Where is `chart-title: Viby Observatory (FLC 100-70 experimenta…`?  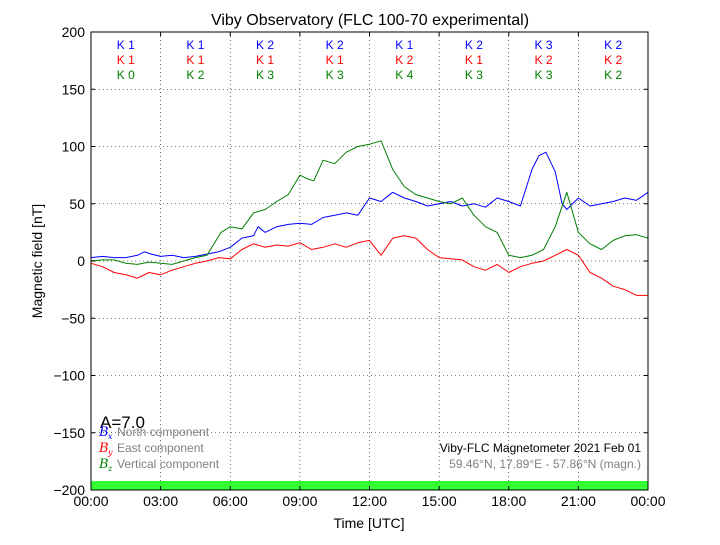
chart-title: Viby Observatory (FLC 100-70 experimenta… is located at coordinates (370, 20).